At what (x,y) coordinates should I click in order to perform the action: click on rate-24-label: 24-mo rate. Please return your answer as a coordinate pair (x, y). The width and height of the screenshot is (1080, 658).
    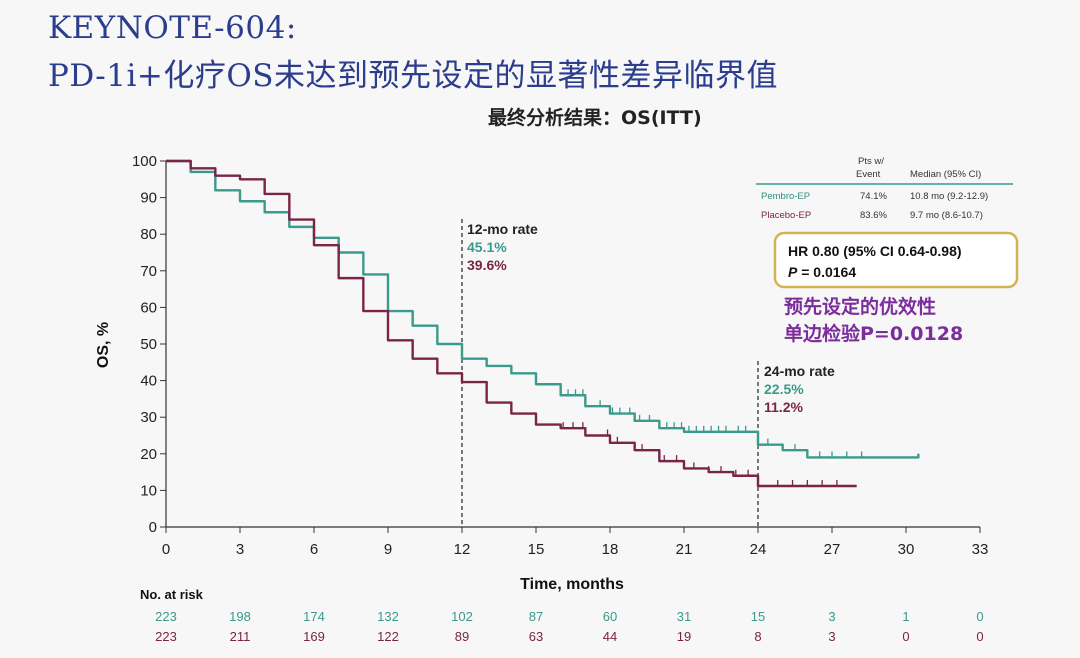
    Looking at the image, I should click on (799, 371).